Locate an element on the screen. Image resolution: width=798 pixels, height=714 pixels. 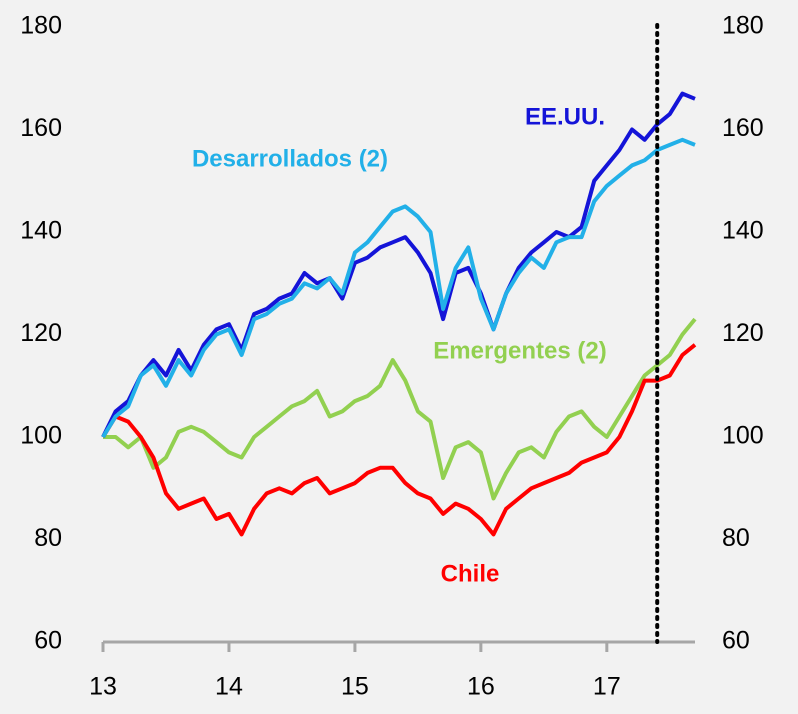
y-tick-label: 160 is located at coordinates (41, 128).